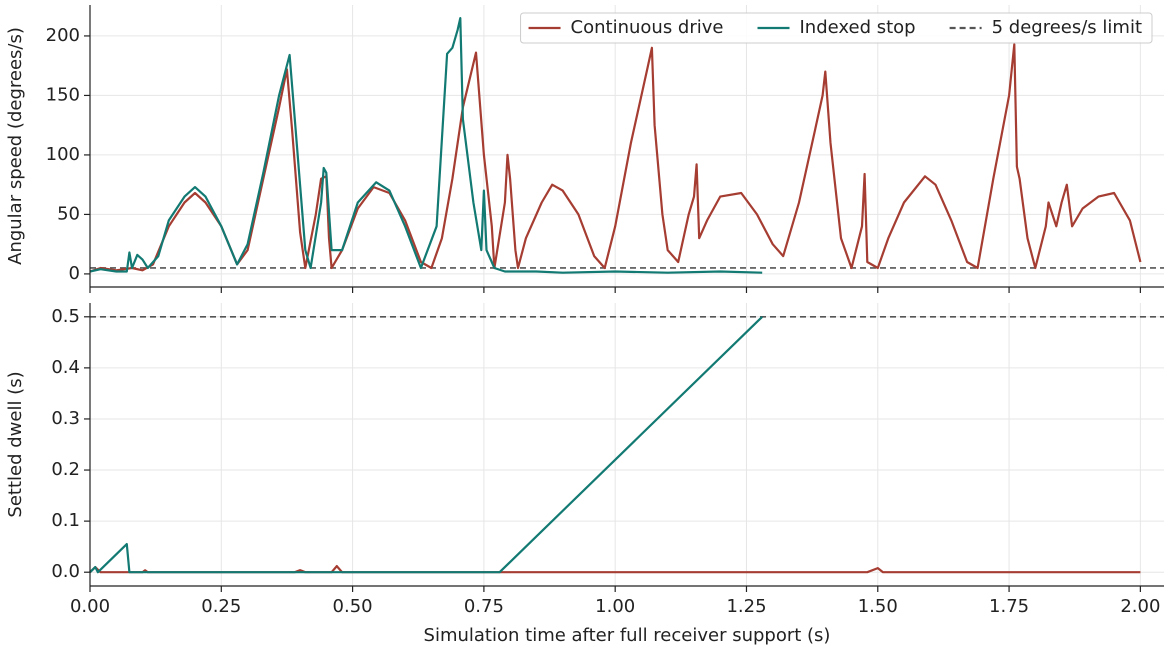 The image size is (1170, 655). I want to click on y-tick-label: 0.5, so click(65, 316).